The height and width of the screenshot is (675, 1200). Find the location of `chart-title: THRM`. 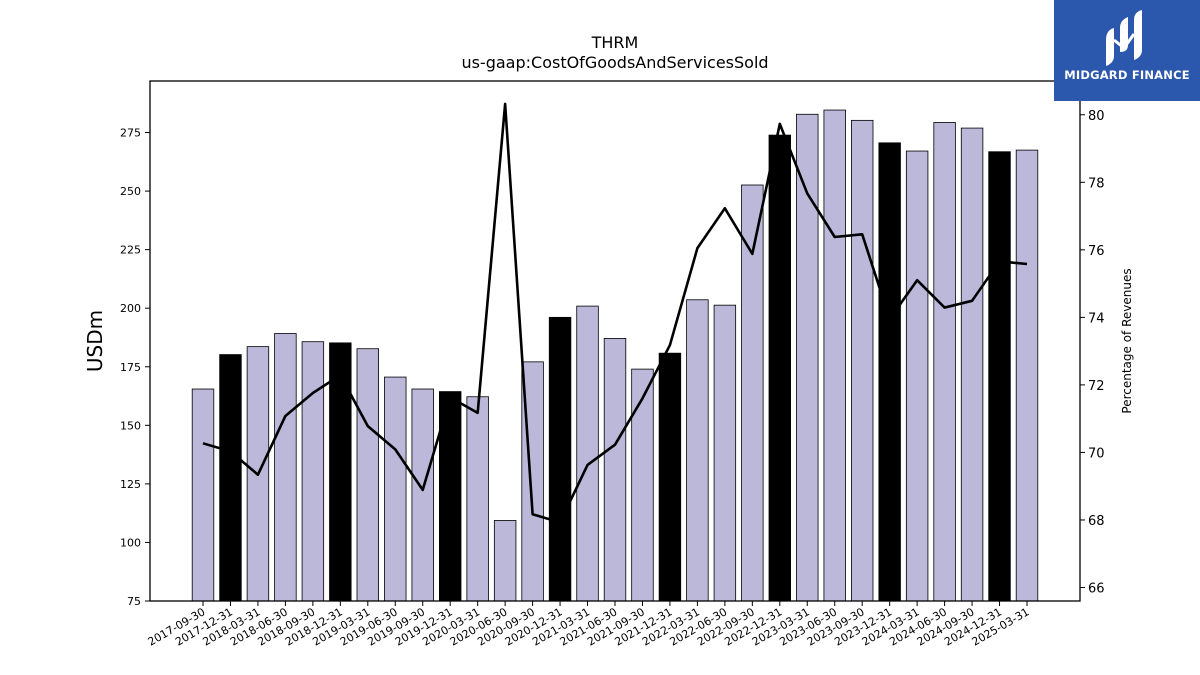

chart-title: THRM is located at coordinates (615, 42).